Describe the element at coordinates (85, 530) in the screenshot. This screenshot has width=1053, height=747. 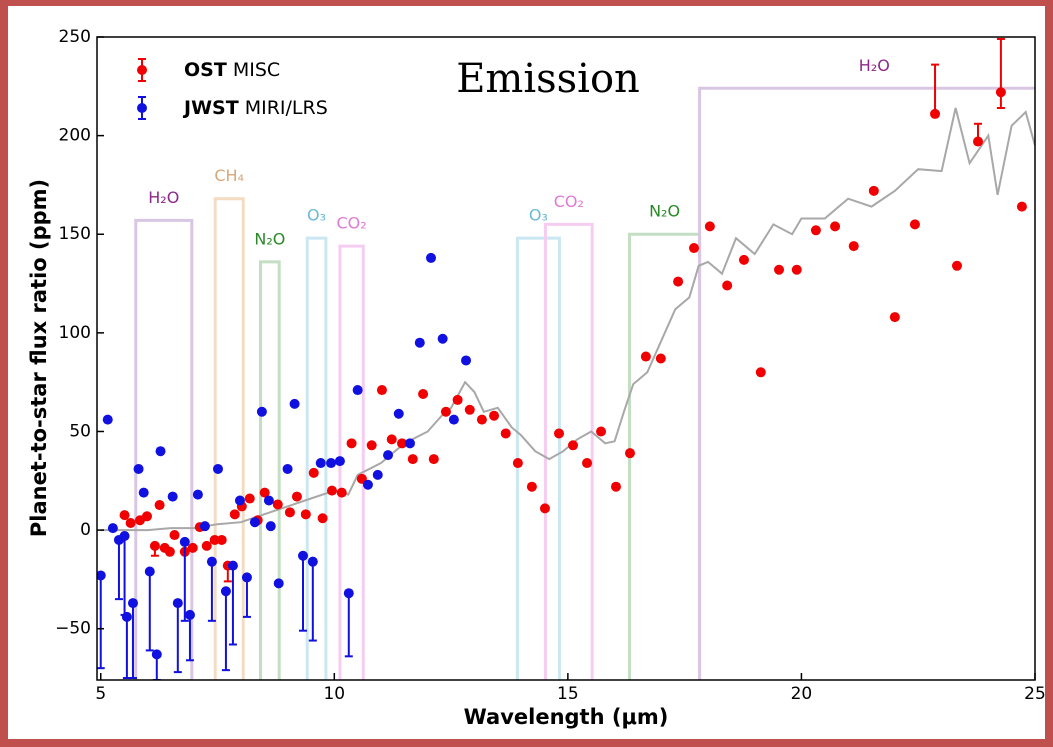
I see `y-tick-label: 0` at that location.